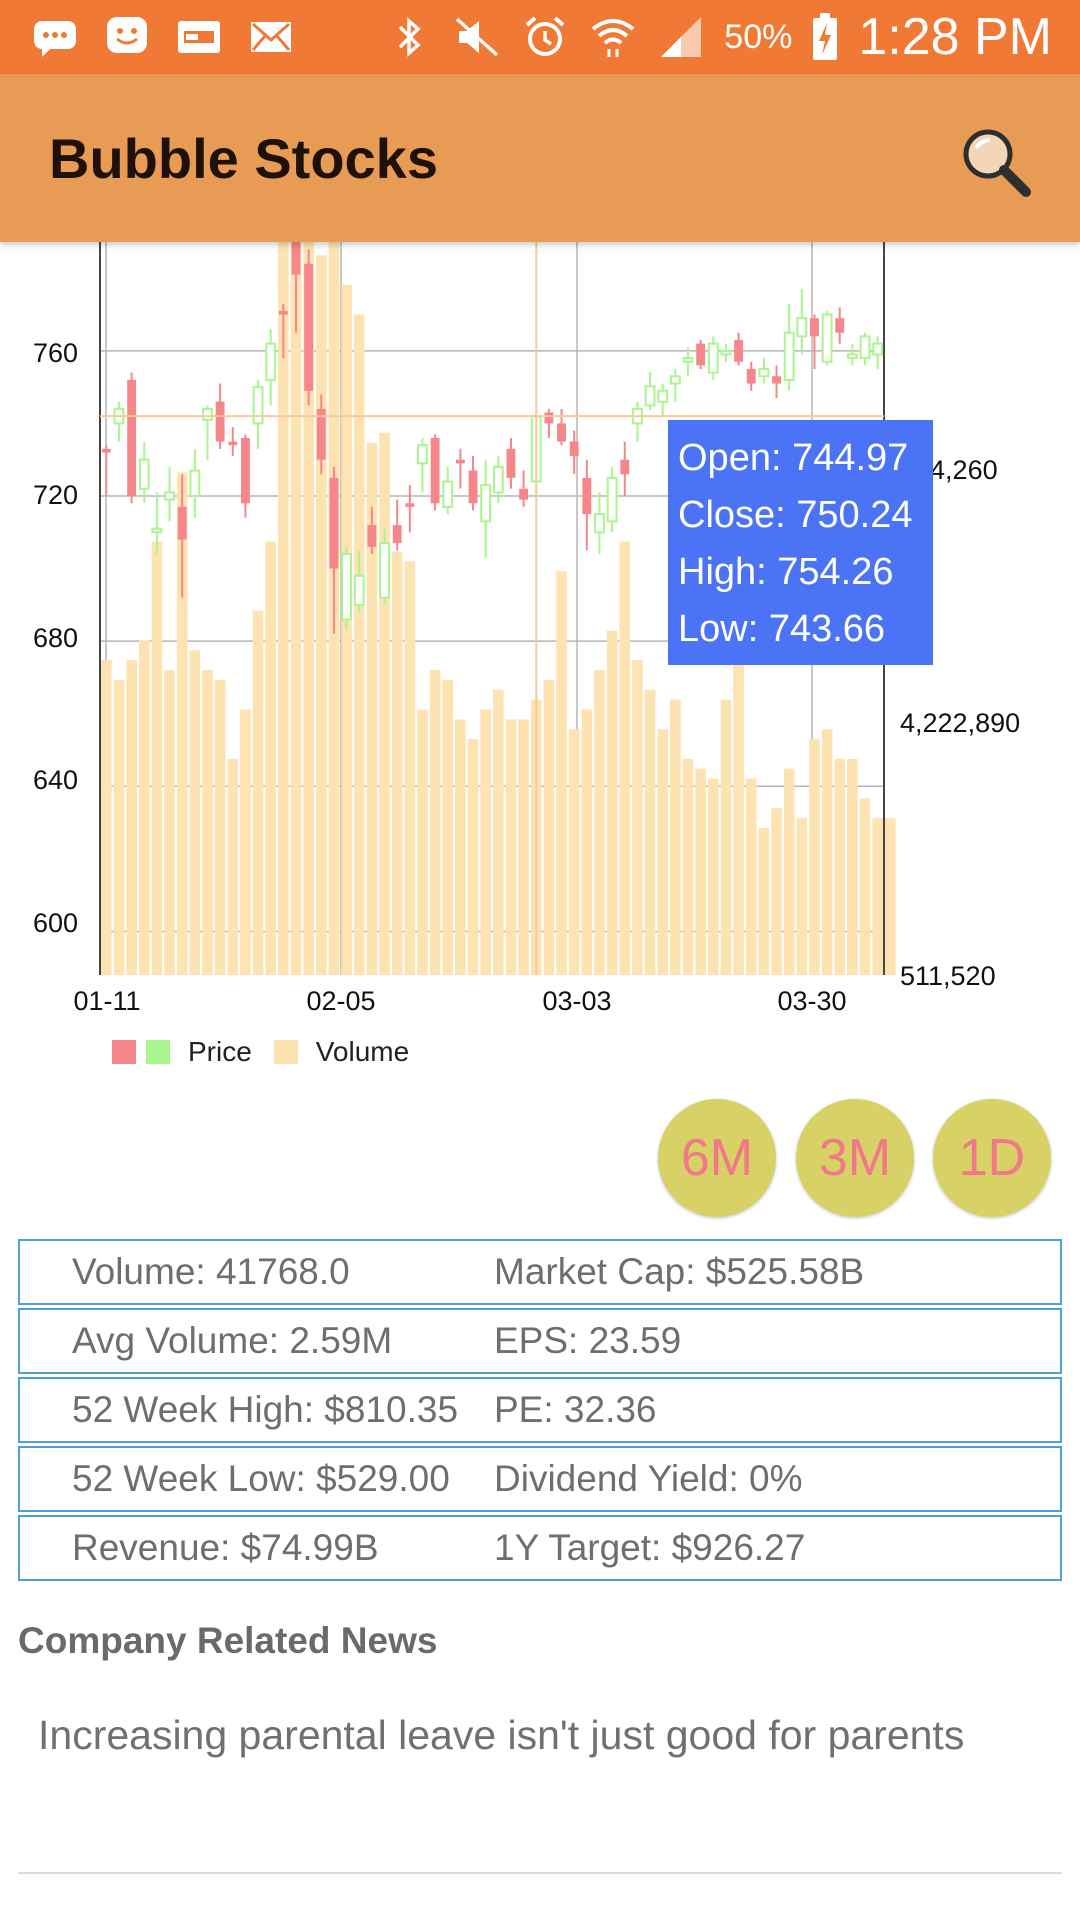 The height and width of the screenshot is (1920, 1080). Describe the element at coordinates (199, 37) in the screenshot. I see `card-icon` at that location.